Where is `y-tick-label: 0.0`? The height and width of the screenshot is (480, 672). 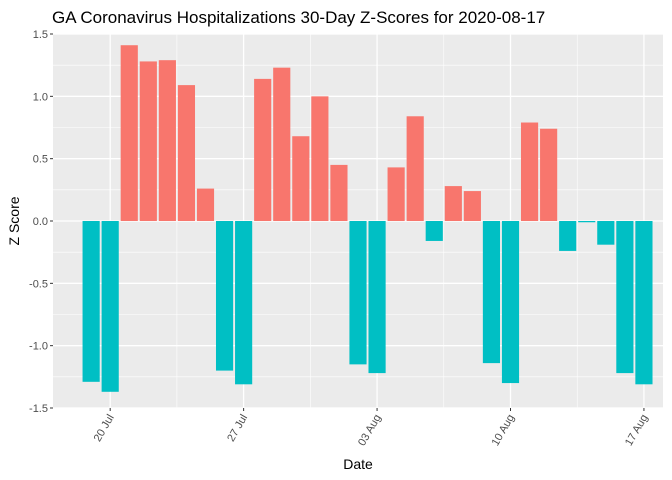
y-tick-label: 0.0 is located at coordinates (40, 222).